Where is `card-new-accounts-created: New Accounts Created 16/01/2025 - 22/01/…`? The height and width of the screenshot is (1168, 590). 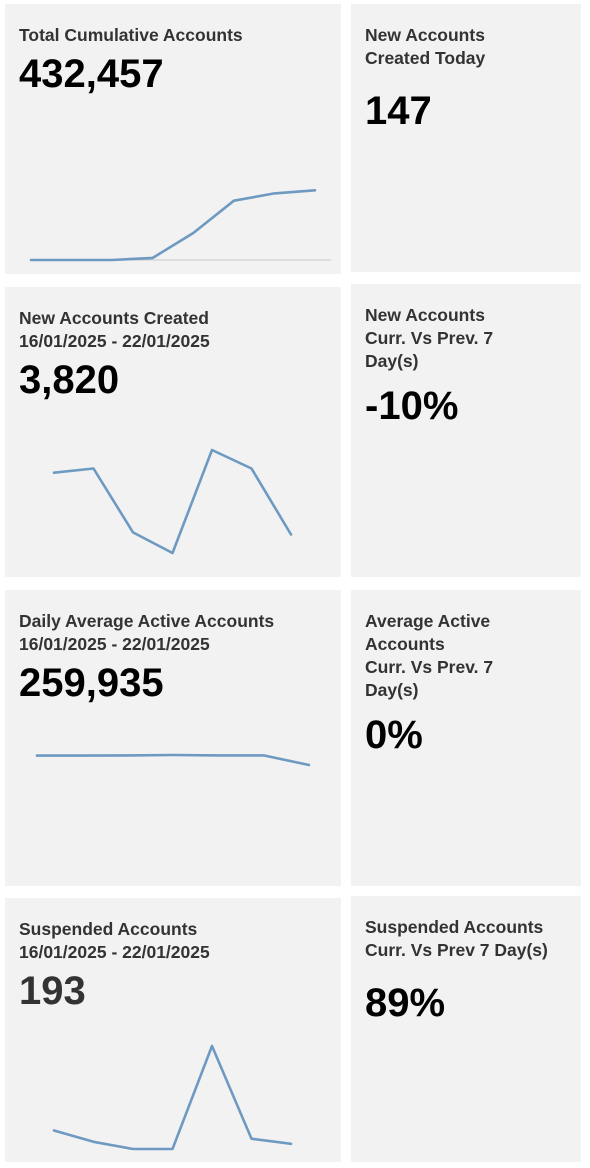 card-new-accounts-created: New Accounts Created 16/01/2025 - 22/01/… is located at coordinates (173, 432).